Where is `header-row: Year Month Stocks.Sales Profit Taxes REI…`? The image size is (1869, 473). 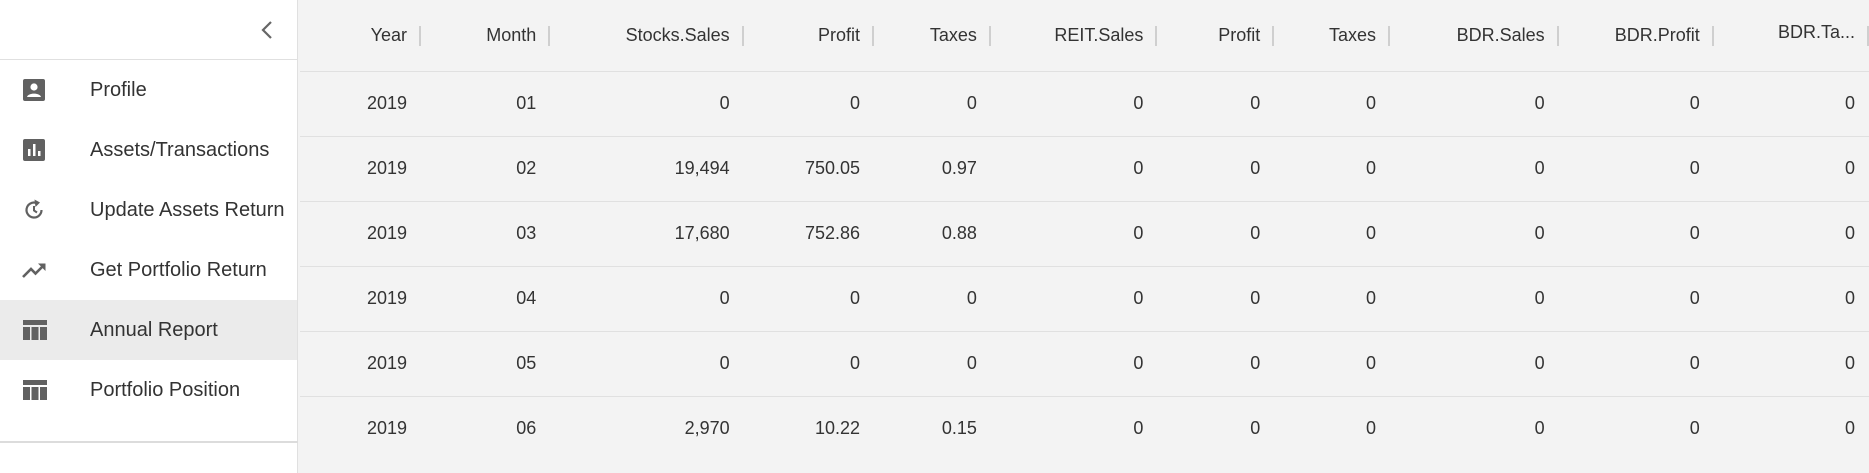 header-row: Year Month Stocks.Sales Profit Taxes REI… is located at coordinates (1084, 35).